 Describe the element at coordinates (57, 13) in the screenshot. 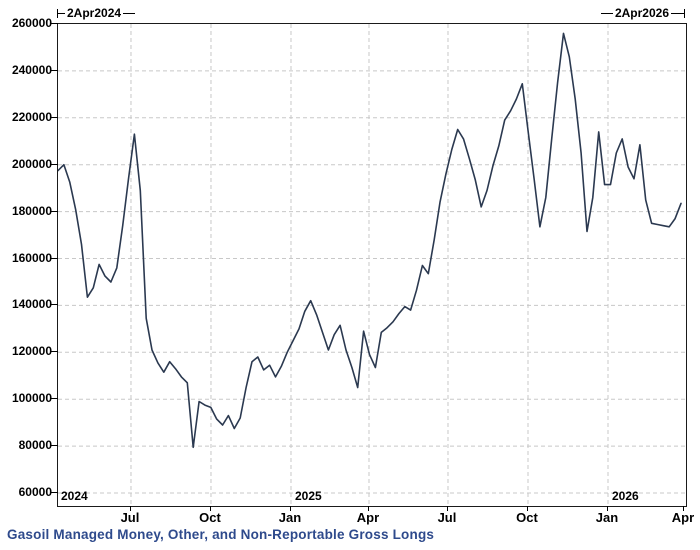

I see `range-start-tick` at that location.